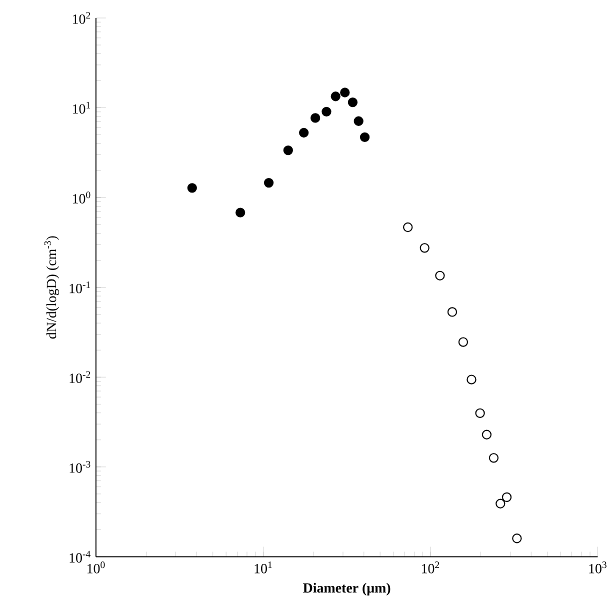  Describe the element at coordinates (80, 467) in the screenshot. I see `y-tick-label: 10$^{-3}$` at that location.